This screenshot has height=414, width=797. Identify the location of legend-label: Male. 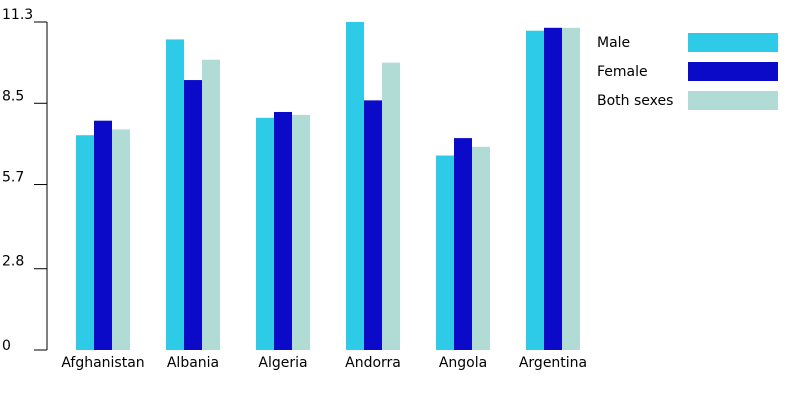
(613, 43).